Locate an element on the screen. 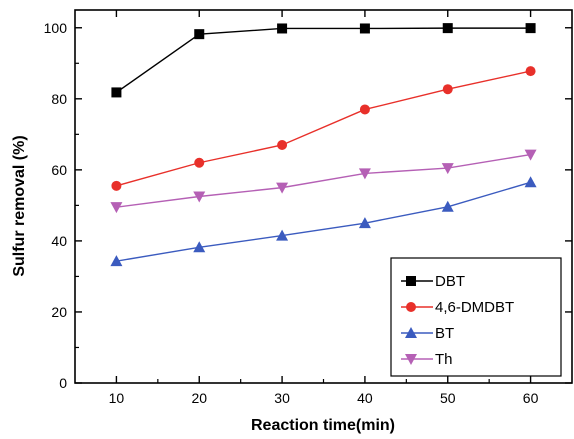 The image size is (574, 439). x-tick-label: 50 is located at coordinates (448, 398).